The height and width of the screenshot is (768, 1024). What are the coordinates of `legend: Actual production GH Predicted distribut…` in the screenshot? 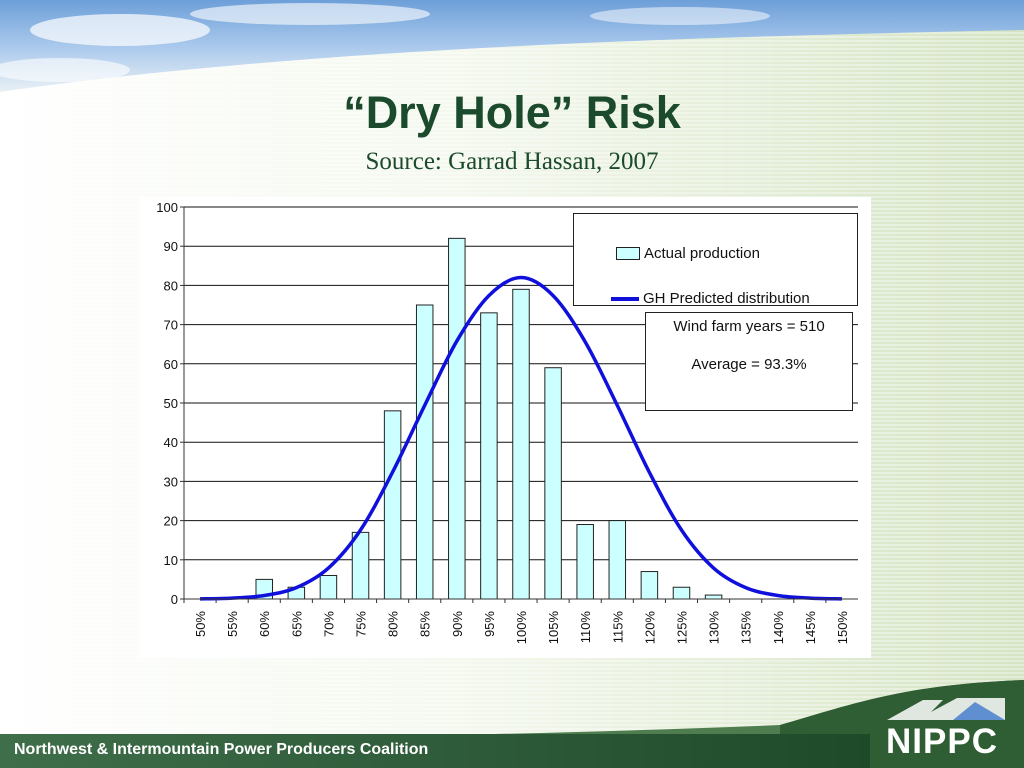 It's located at (715, 260).